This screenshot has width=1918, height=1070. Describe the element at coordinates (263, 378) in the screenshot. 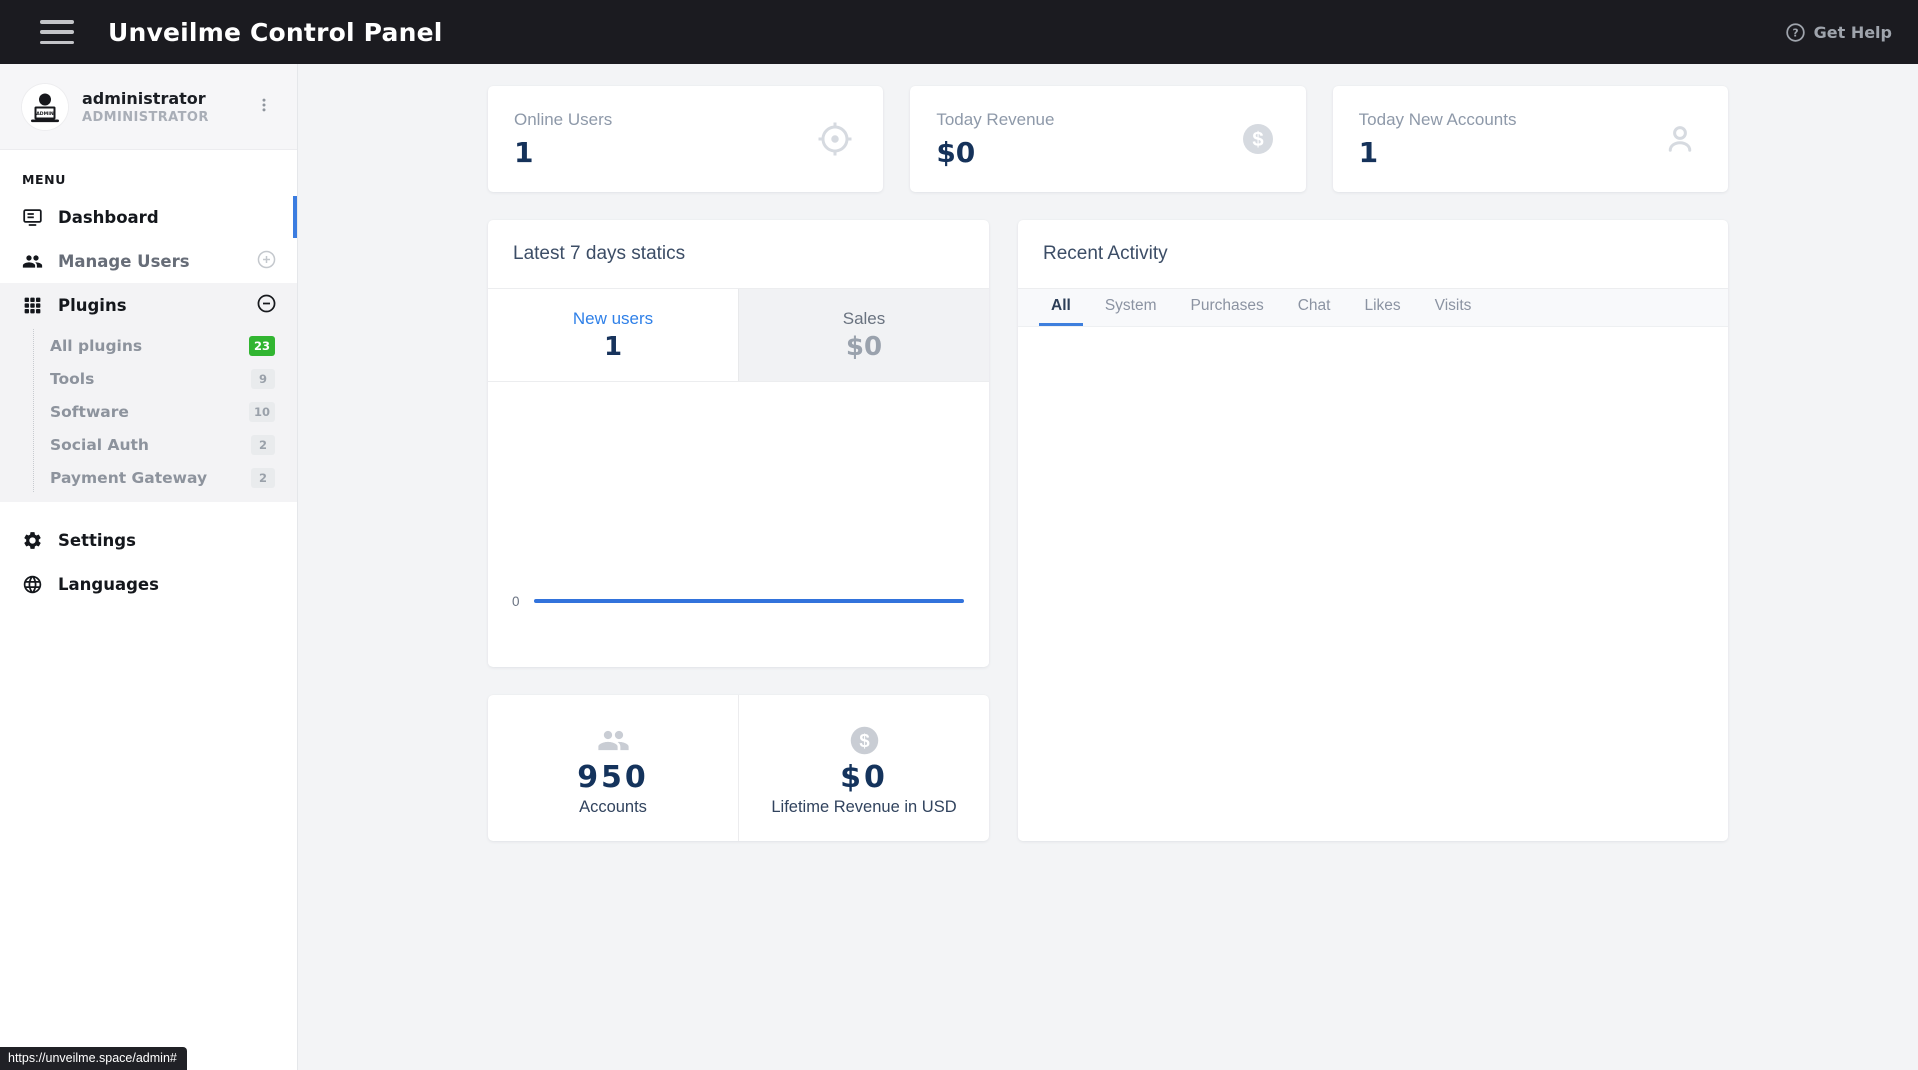

I see `count-badge: 9` at that location.